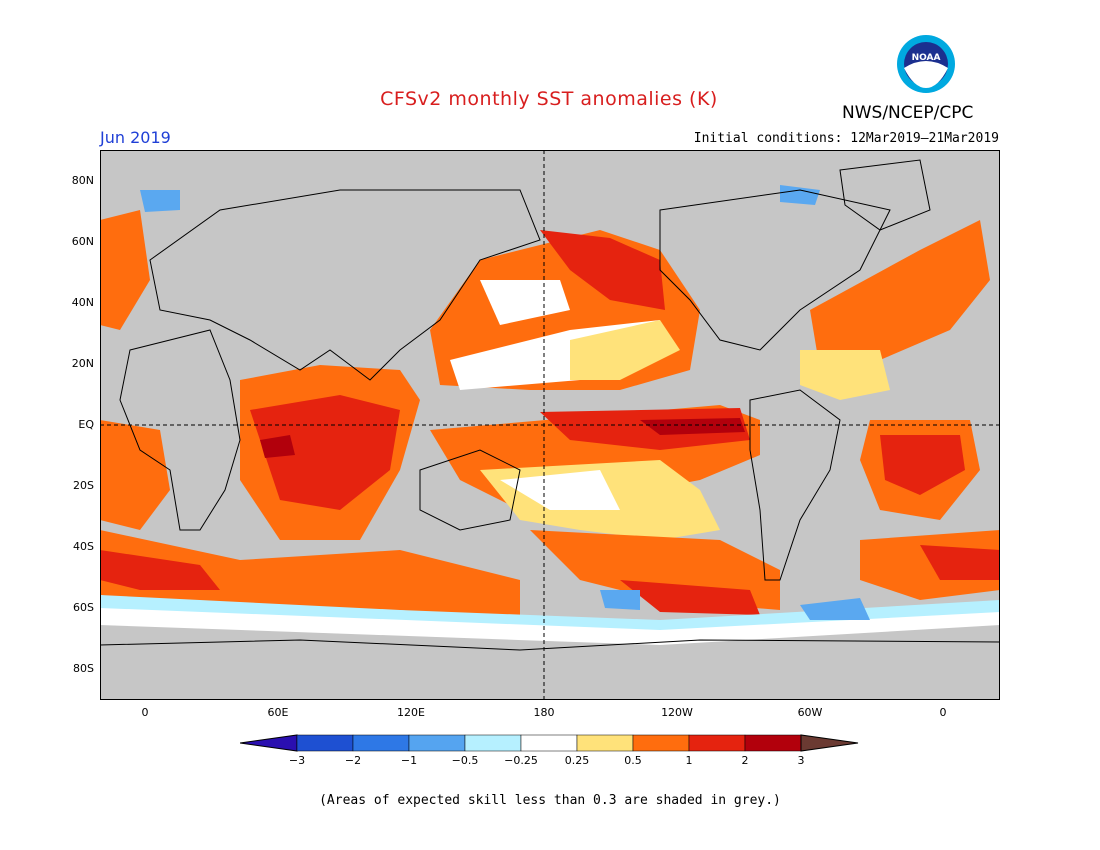 The height and width of the screenshot is (850, 1100). Describe the element at coordinates (829, 743) in the screenshot. I see `colorbar-max-arrow` at that location.